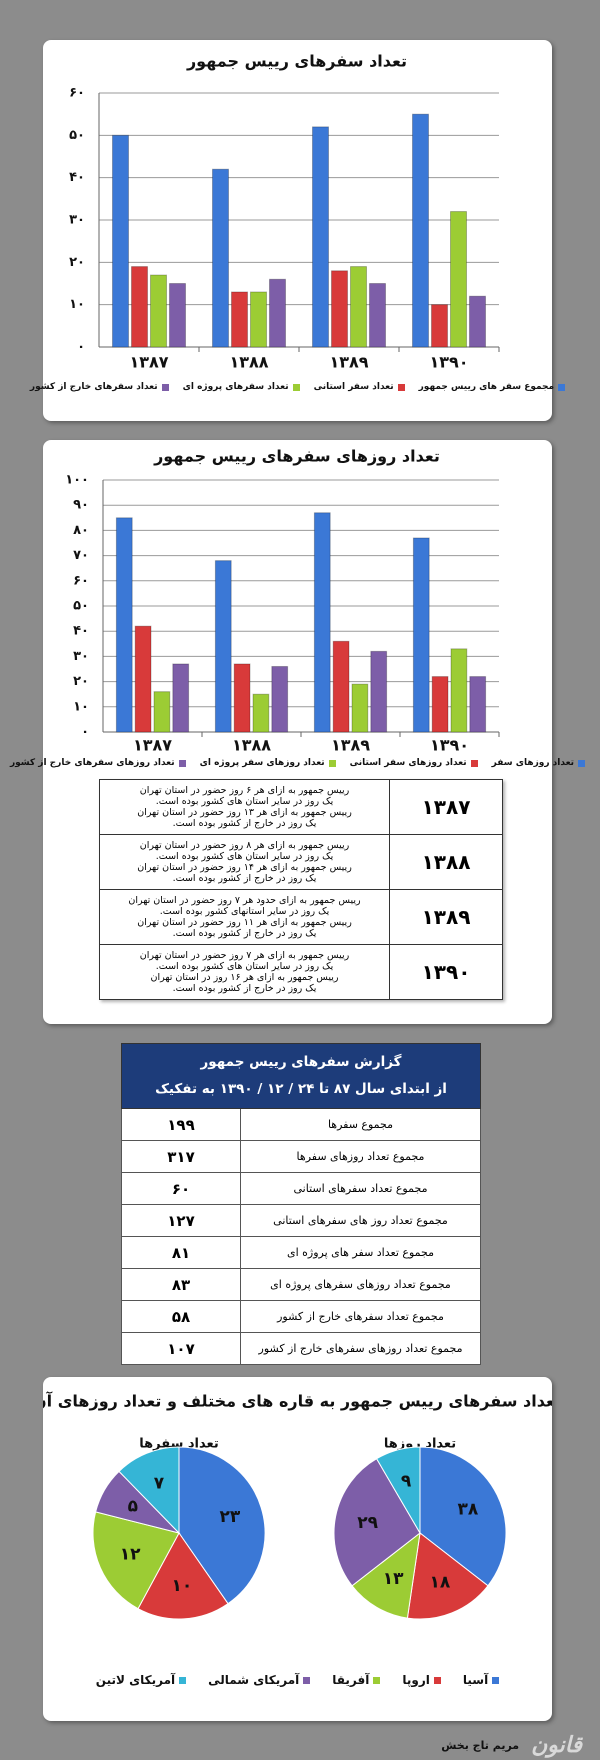 This screenshot has height=1760, width=600. I want to click on legend-item: تعداد سفرهای پروژه ای, so click(241, 387).